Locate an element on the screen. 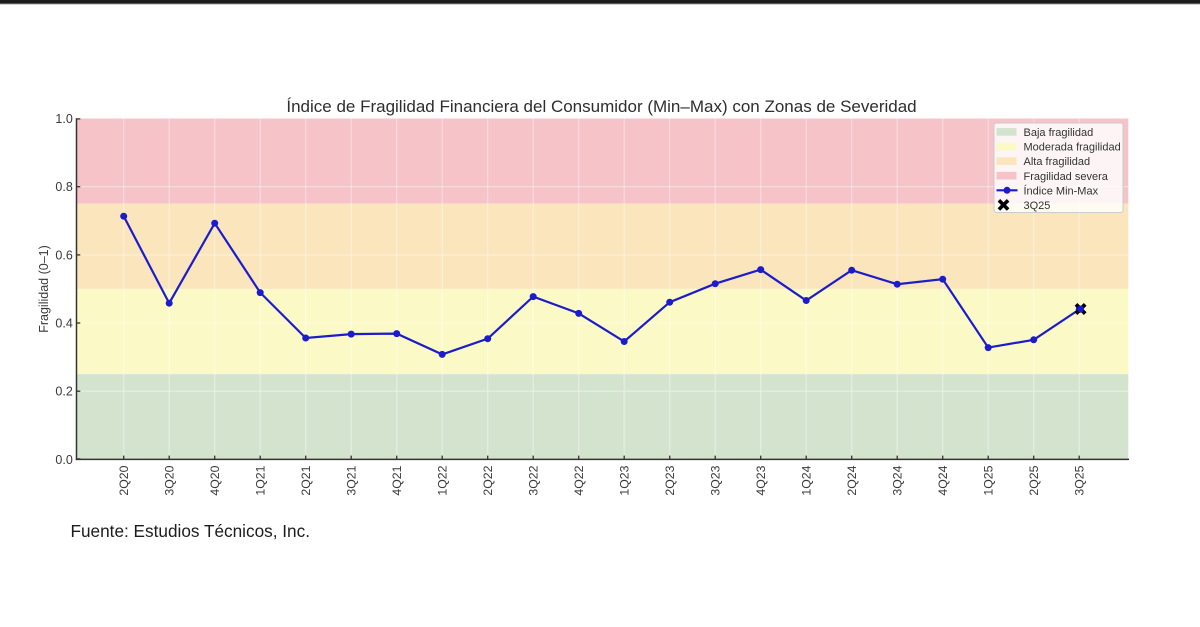 Image resolution: width=1200 pixels, height=627 pixels. svg-text: 1Q23 is located at coordinates (625, 480).